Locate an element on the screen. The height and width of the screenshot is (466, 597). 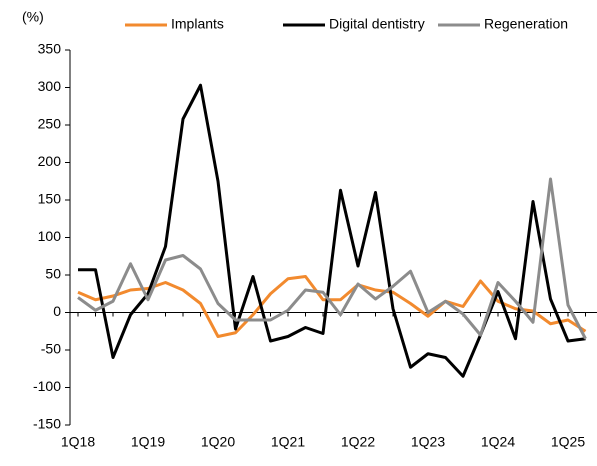
x-tick-label: 1Q21 is located at coordinates (288, 442).